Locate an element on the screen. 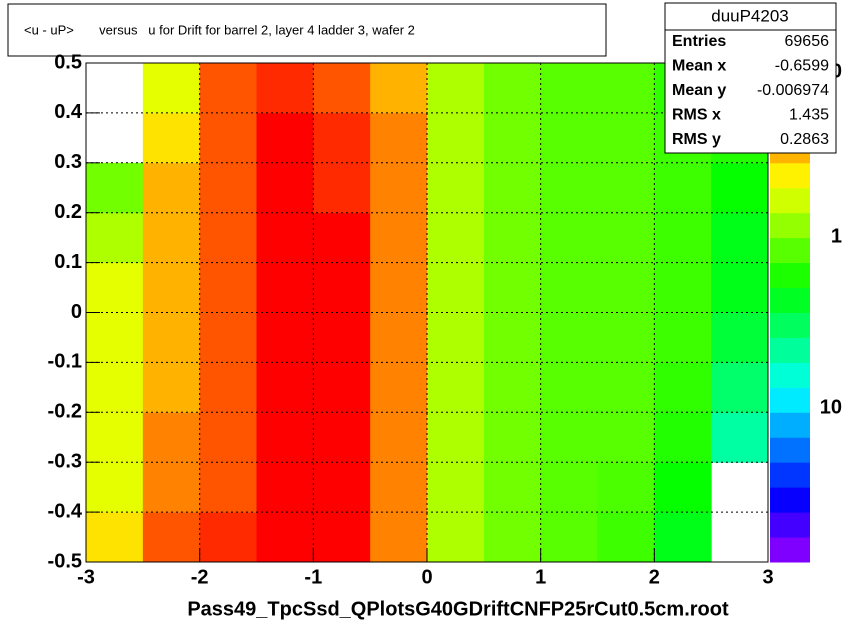 The width and height of the screenshot is (853, 630). x-tick-label: -1 is located at coordinates (313, 577).